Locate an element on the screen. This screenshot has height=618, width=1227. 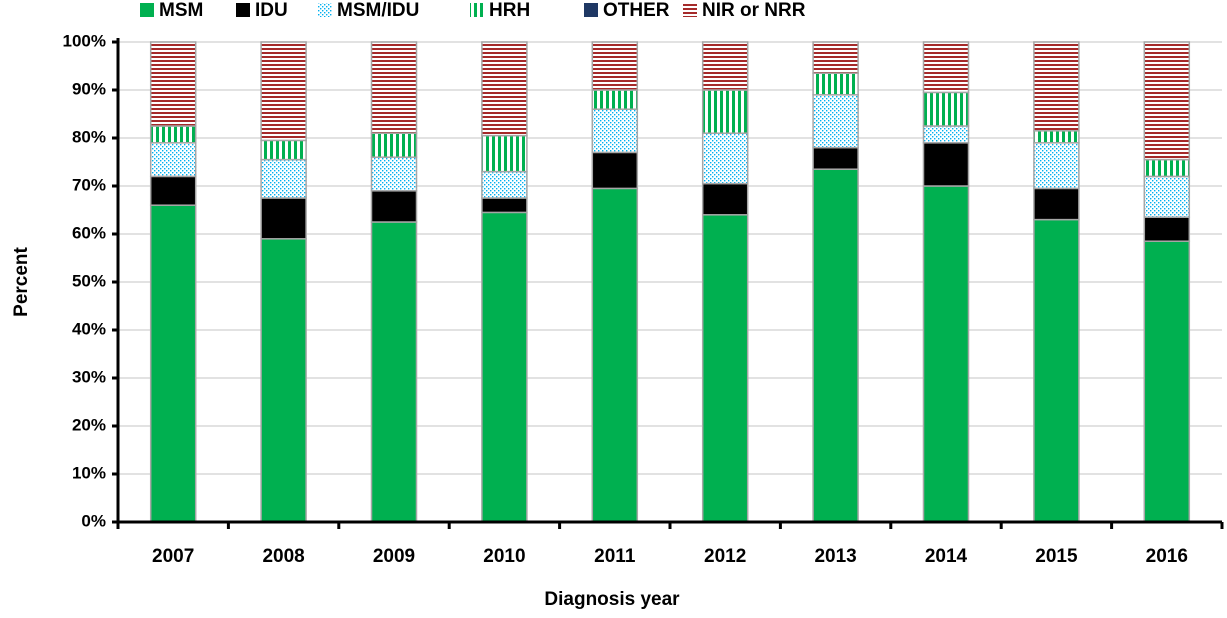
y-tick-label: 80% is located at coordinates (89, 136).